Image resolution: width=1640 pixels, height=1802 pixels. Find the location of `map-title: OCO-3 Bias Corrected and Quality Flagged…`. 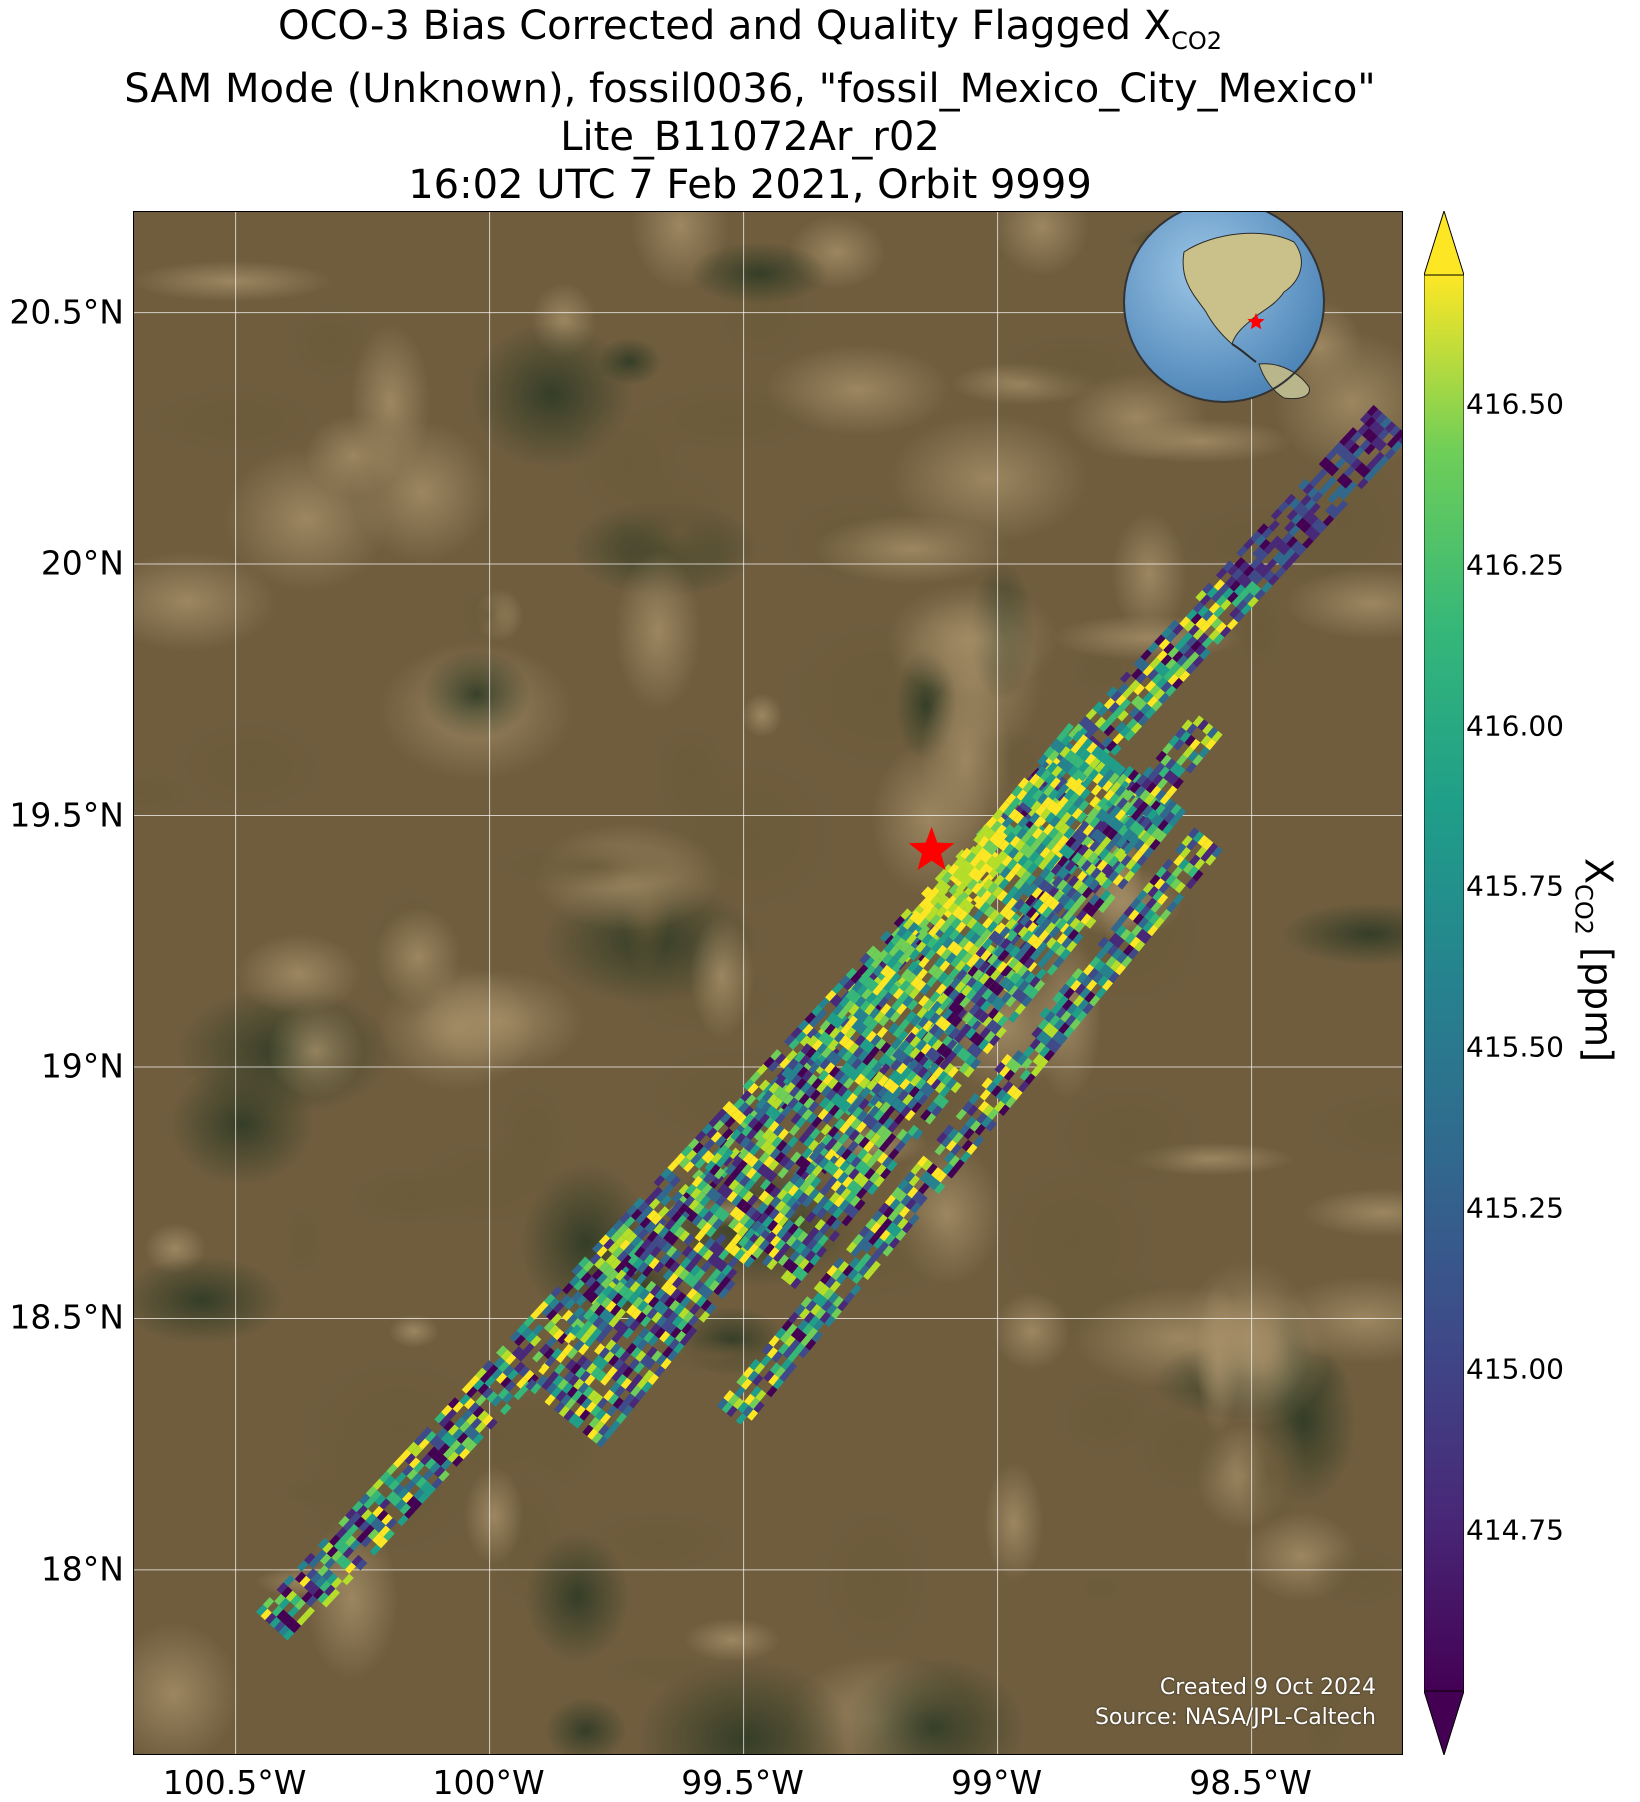

map-title: OCO-3 Bias Corrected and Quality Flagged… is located at coordinates (750, 105).